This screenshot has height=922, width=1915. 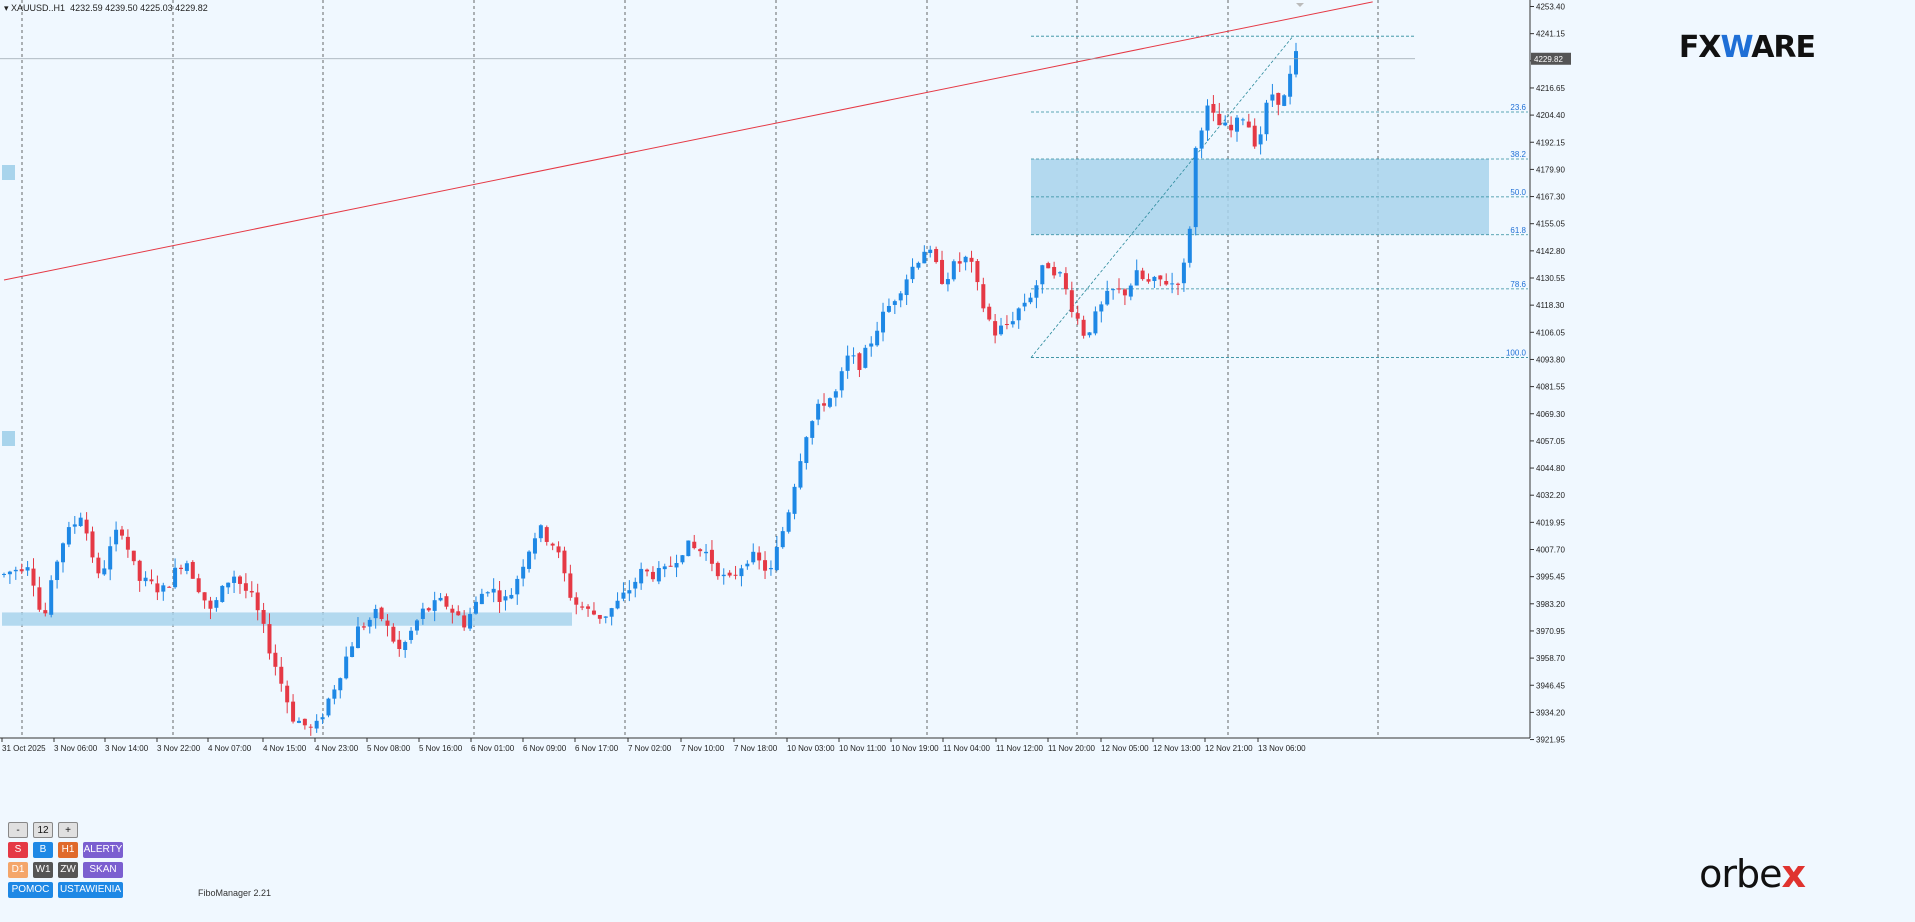 What do you see at coordinates (90, 890) in the screenshot?
I see `settings-button: USTAWIENIA` at bounding box center [90, 890].